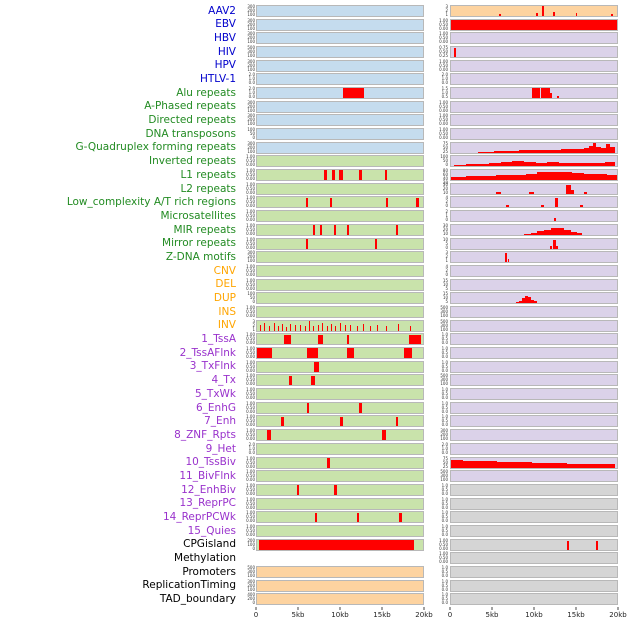  What do you see at coordinates (446, 288) in the screenshot?
I see `y-axis-tick-label: 5` at bounding box center [446, 288].